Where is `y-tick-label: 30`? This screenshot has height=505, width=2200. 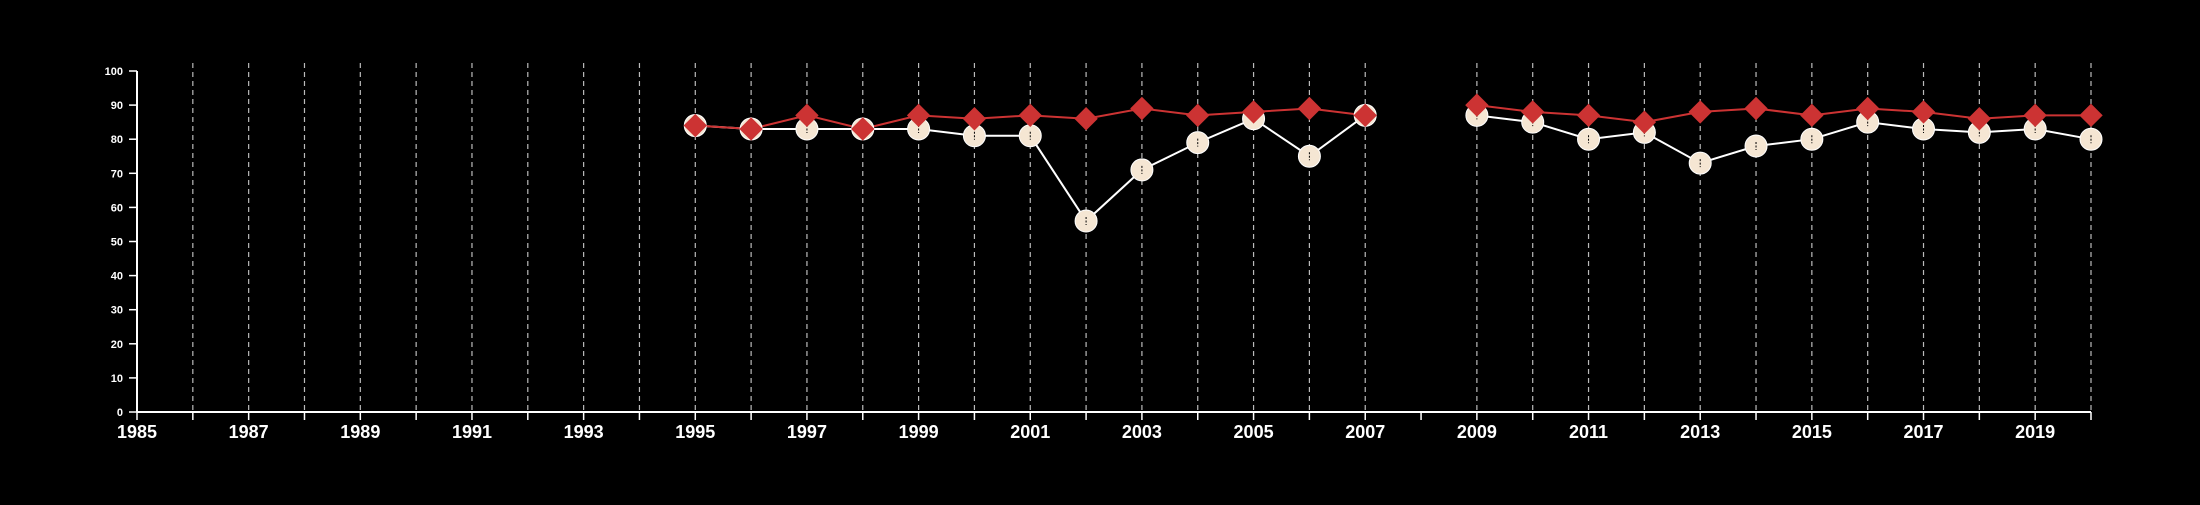
y-tick-label: 30 is located at coordinates (117, 311).